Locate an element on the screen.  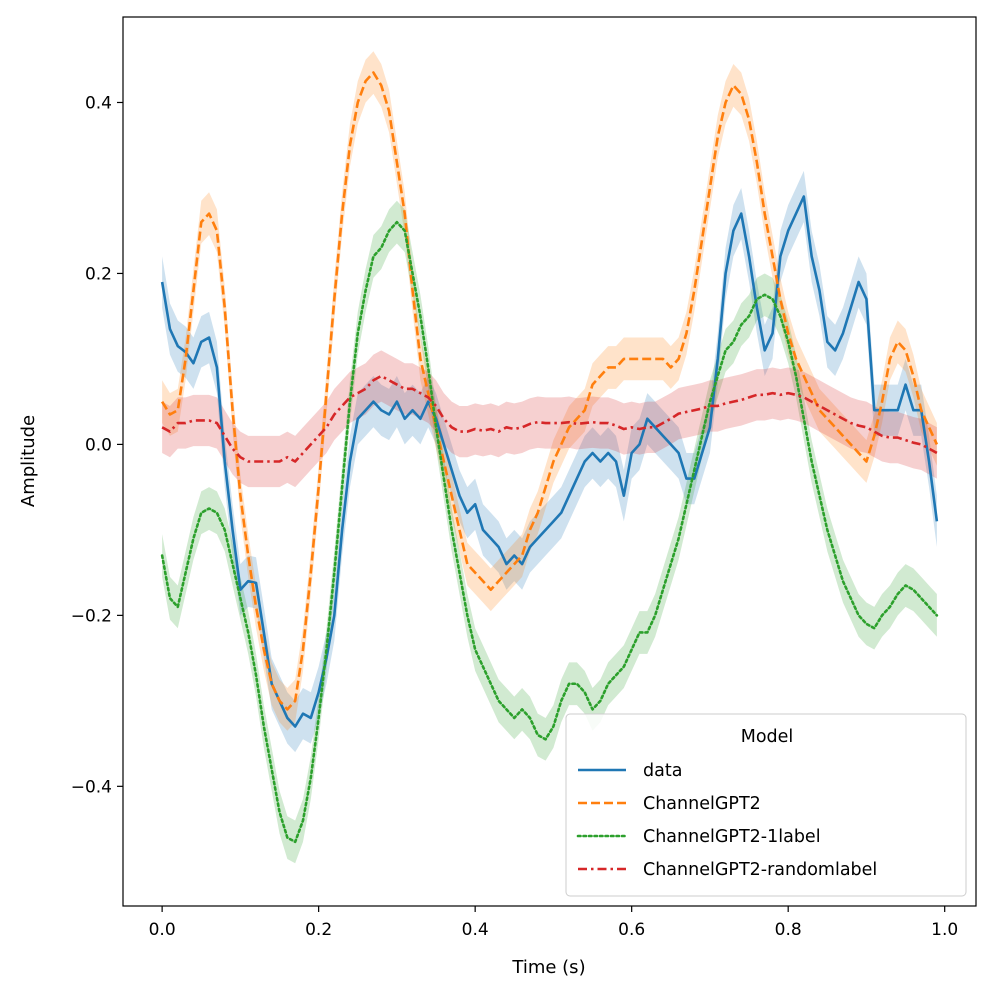
x-tick-label: 0.8 is located at coordinates (788, 930).